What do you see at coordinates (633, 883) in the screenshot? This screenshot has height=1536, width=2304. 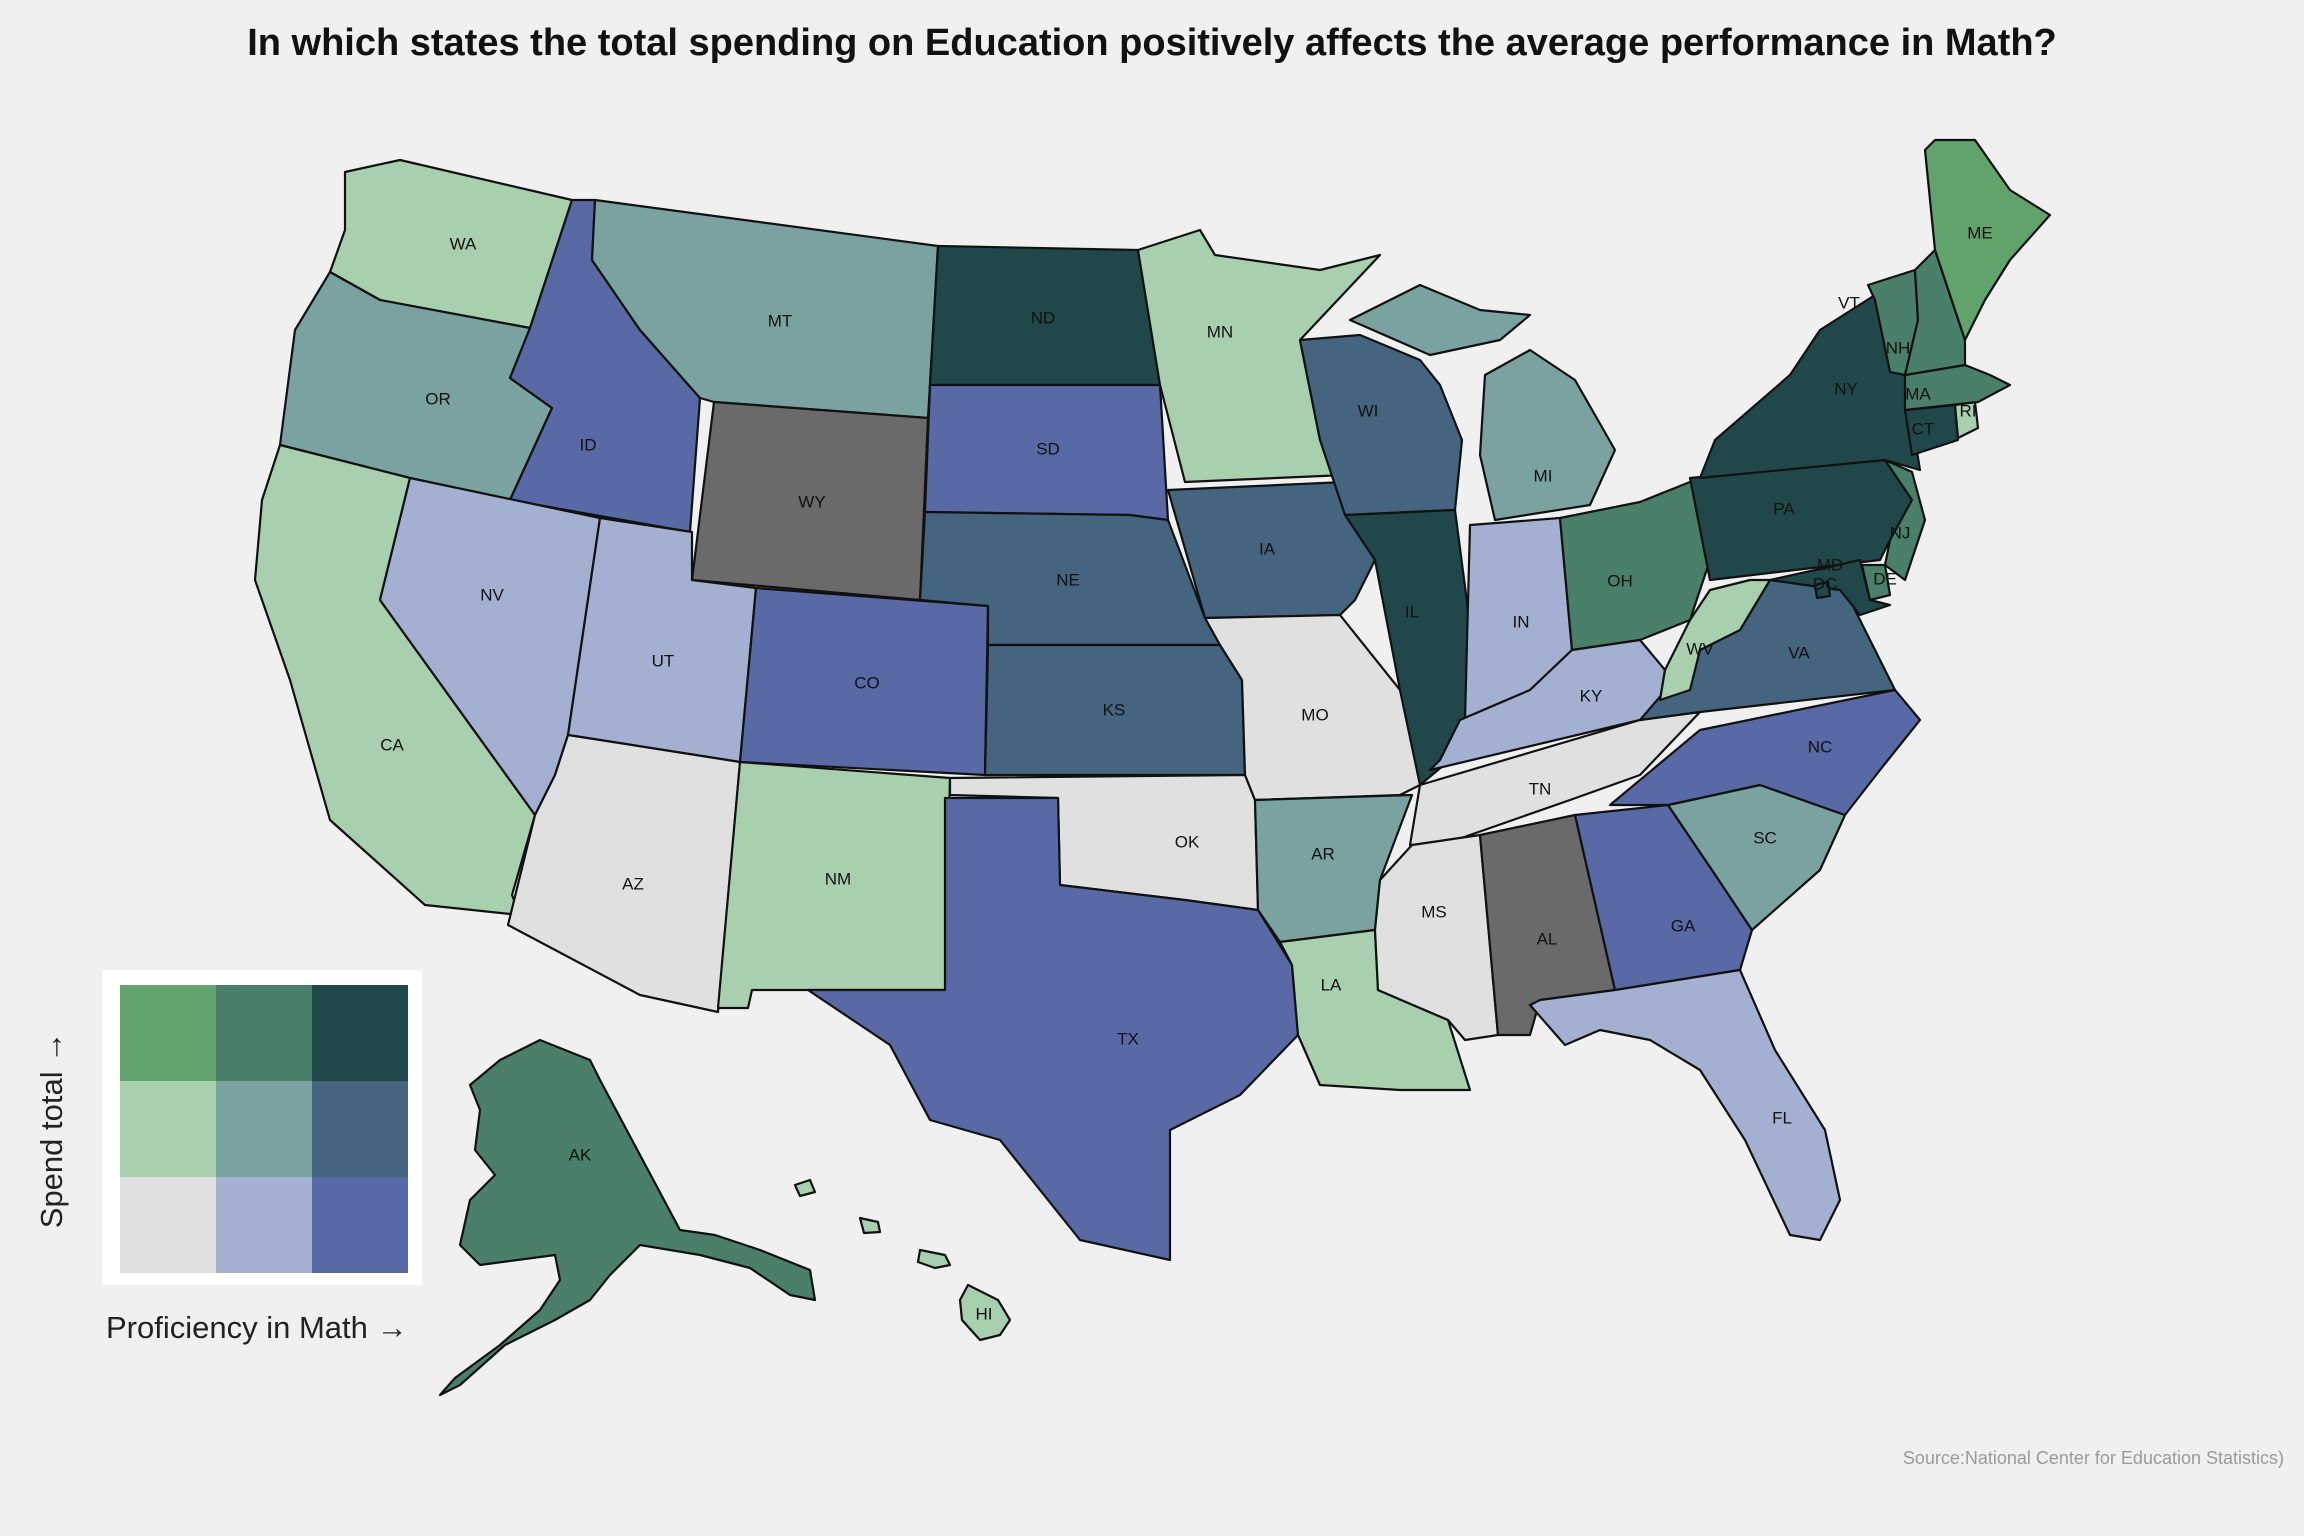 I see `label-AZ: AZ` at bounding box center [633, 883].